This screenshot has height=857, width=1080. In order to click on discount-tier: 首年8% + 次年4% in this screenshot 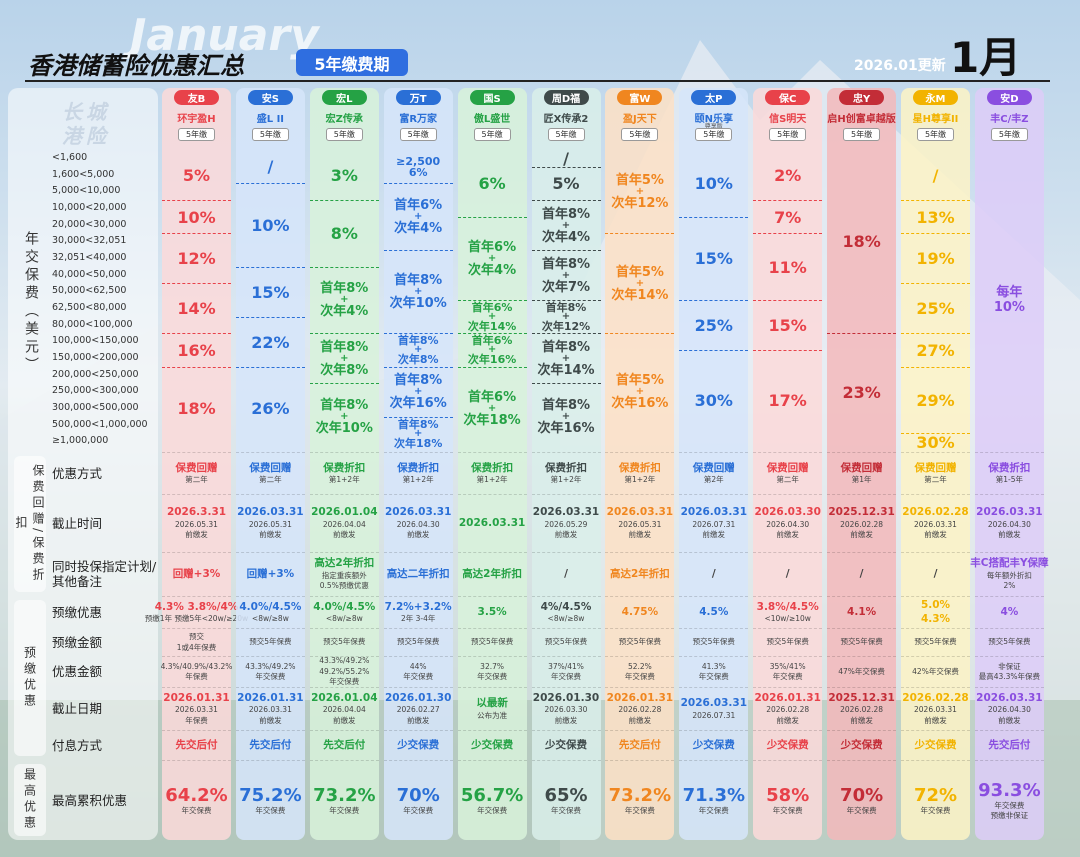, I will do `click(344, 300)`.